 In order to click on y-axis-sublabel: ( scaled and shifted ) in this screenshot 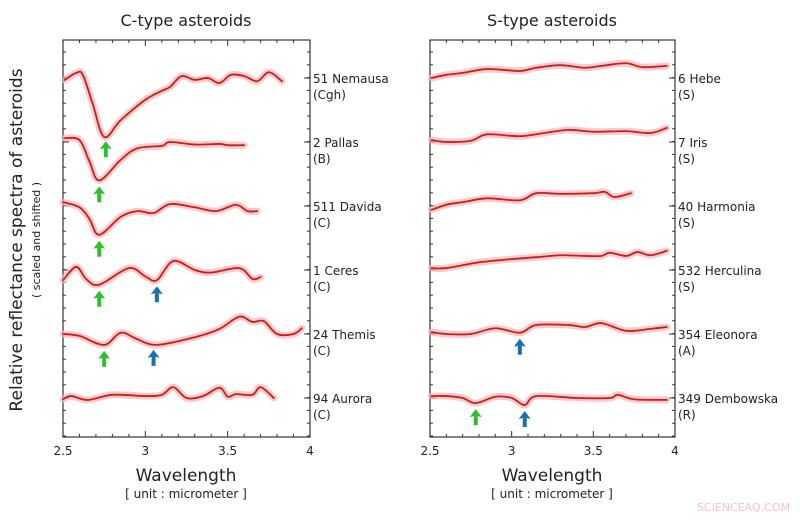, I will do `click(36, 240)`.